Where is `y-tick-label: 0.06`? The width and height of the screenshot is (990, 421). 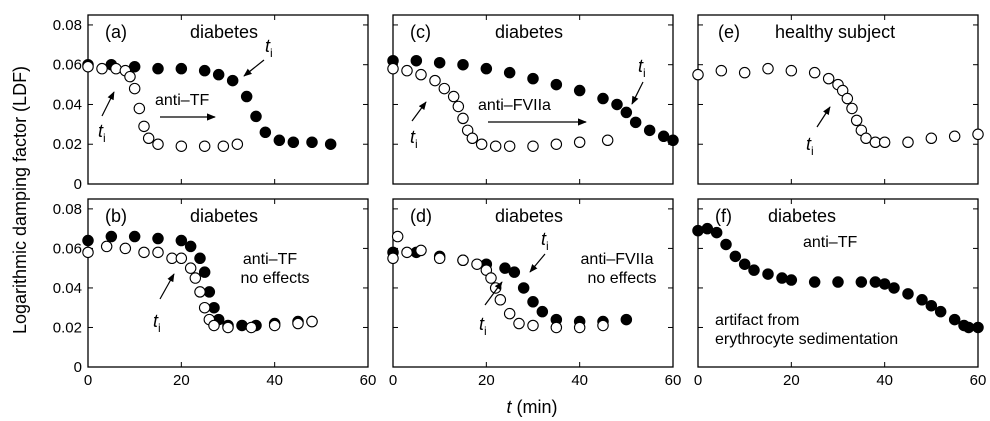
y-tick-label: 0.06 is located at coordinates (67, 248).